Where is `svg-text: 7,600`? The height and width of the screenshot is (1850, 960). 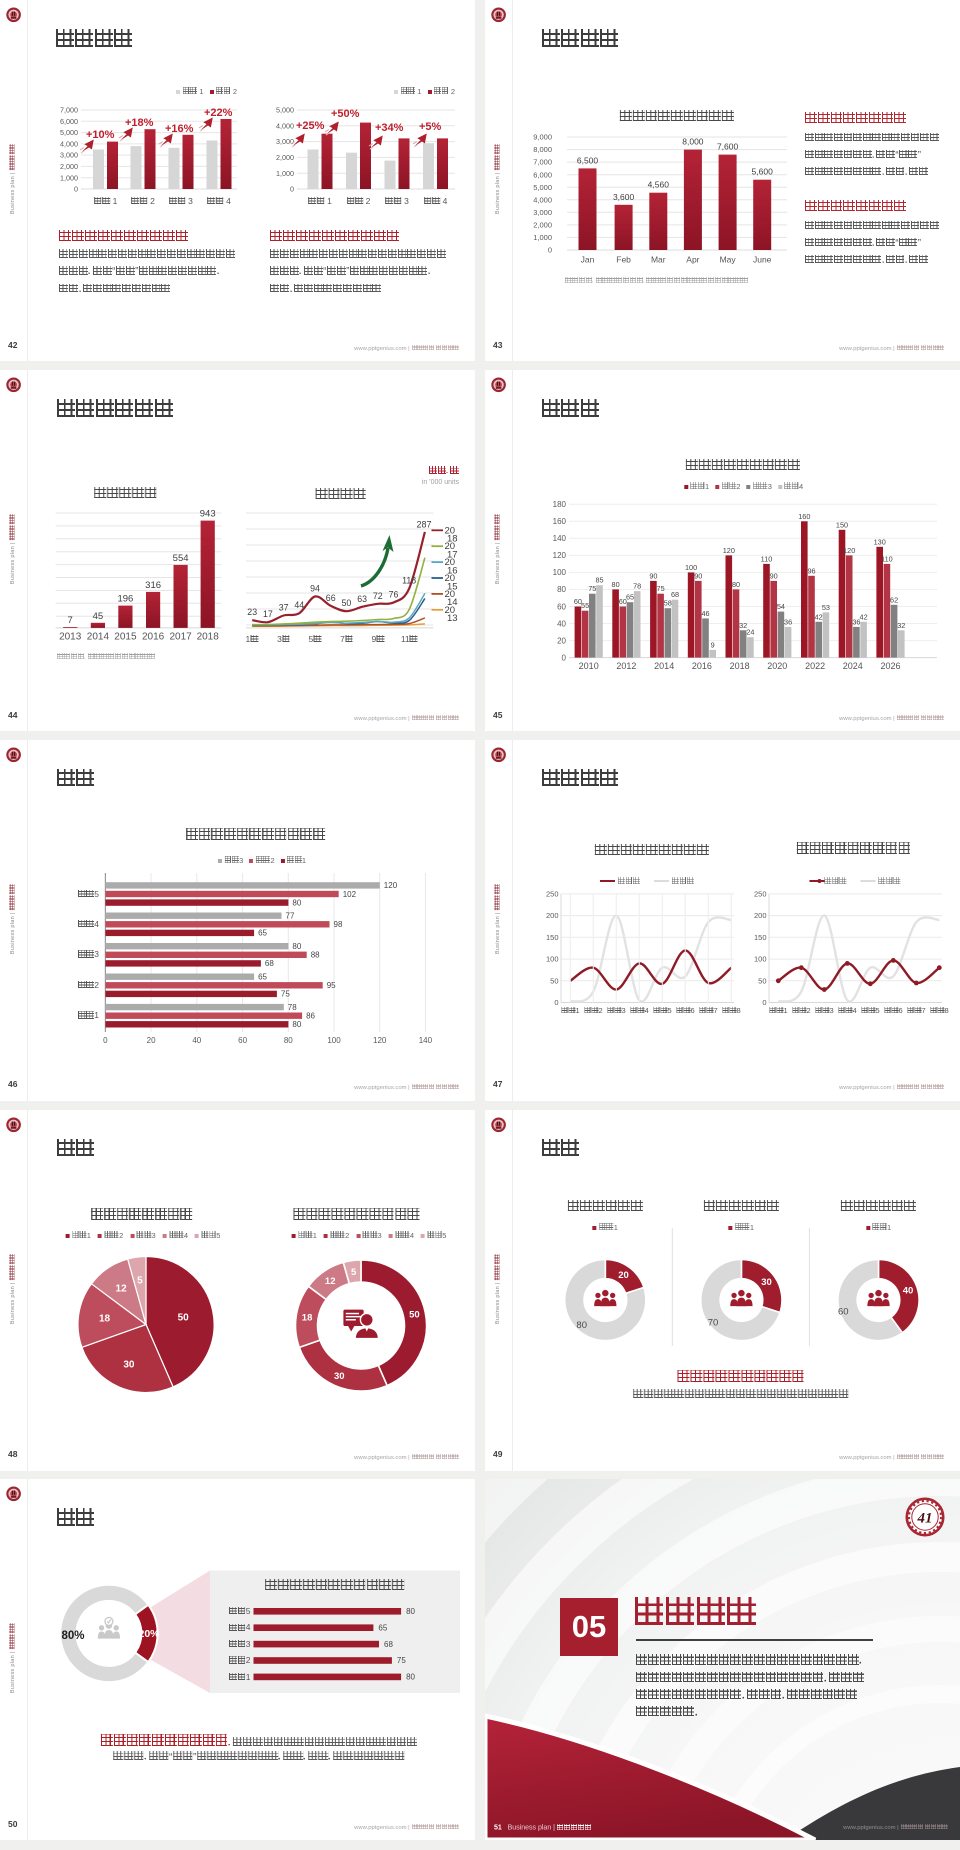 svg-text: 7,600 is located at coordinates (728, 147).